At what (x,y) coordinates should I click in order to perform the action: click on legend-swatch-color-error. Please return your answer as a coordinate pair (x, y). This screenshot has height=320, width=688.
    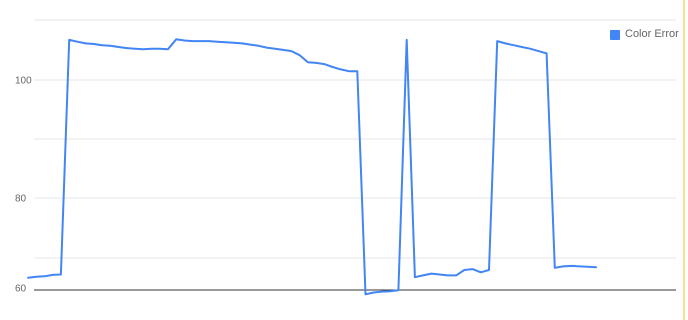
    Looking at the image, I should click on (615, 34).